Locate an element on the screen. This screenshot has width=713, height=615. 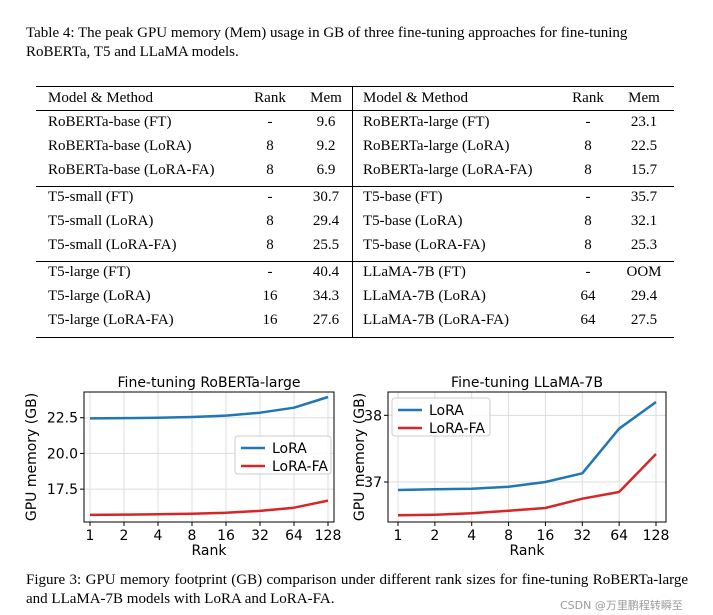
table-cell: T5-base (LoRA-FA) is located at coordinates (424, 245).